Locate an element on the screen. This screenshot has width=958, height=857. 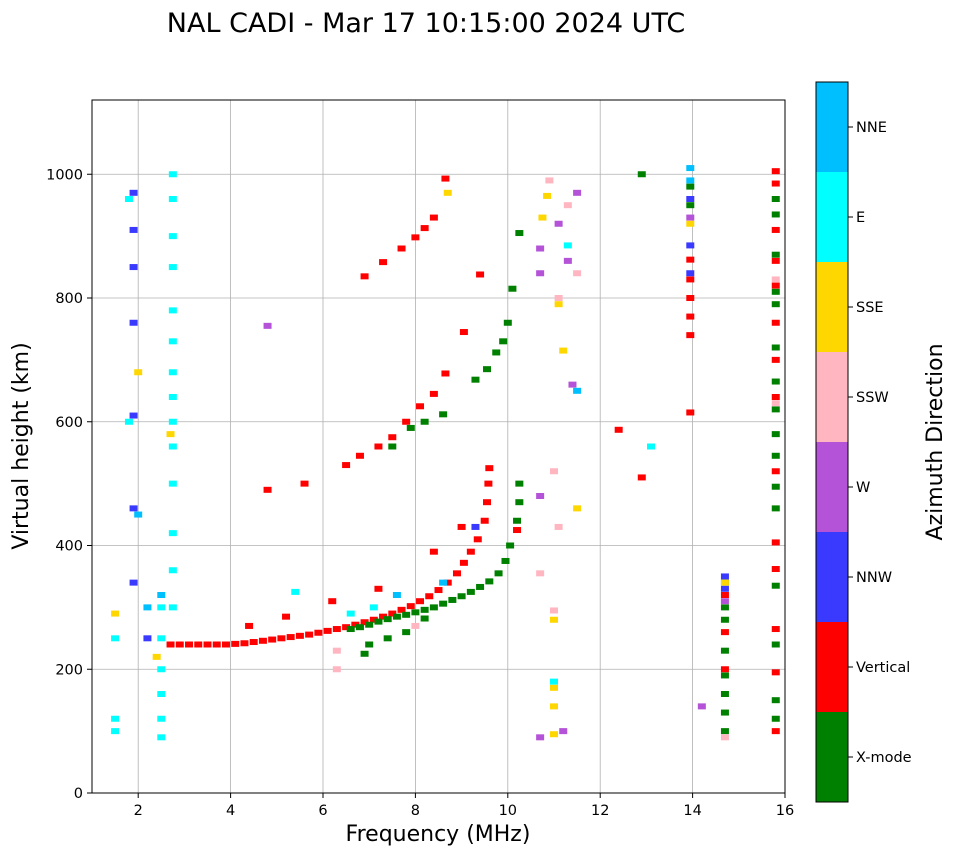
colorbar-swatch-sse is located at coordinates (832, 307).